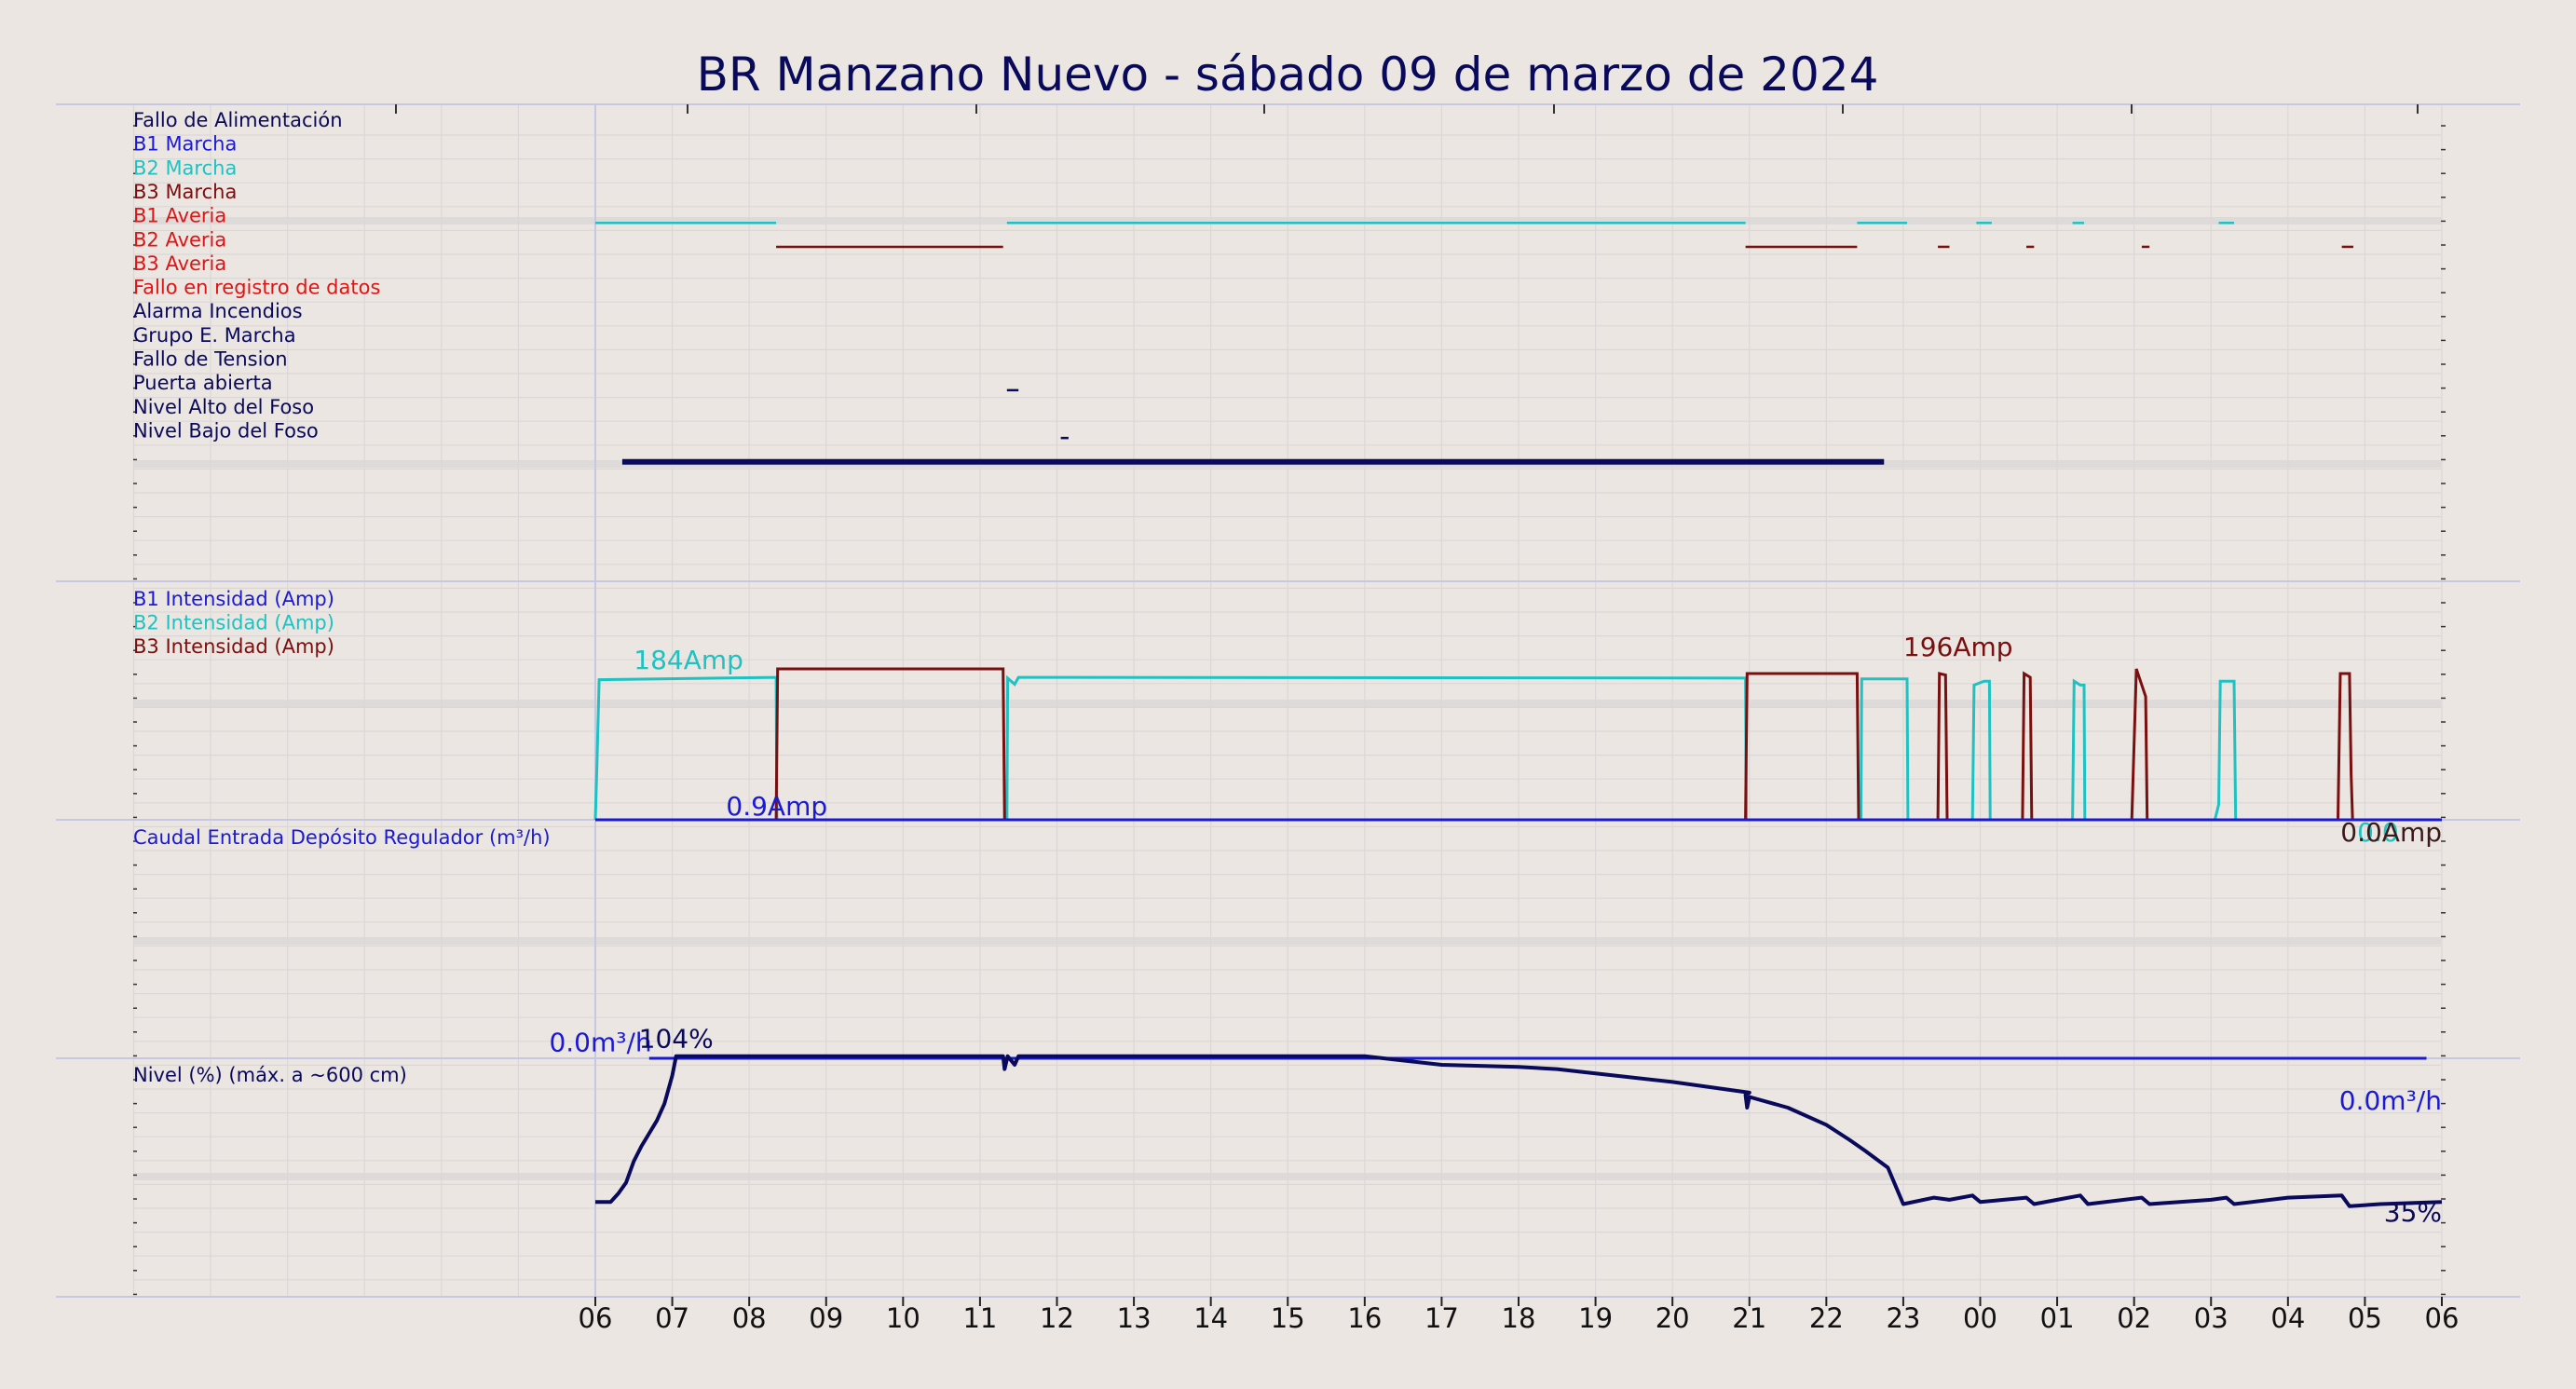 This screenshot has height=1389, width=2576. I want to click on data-label: 0.0, so click(2378, 832).